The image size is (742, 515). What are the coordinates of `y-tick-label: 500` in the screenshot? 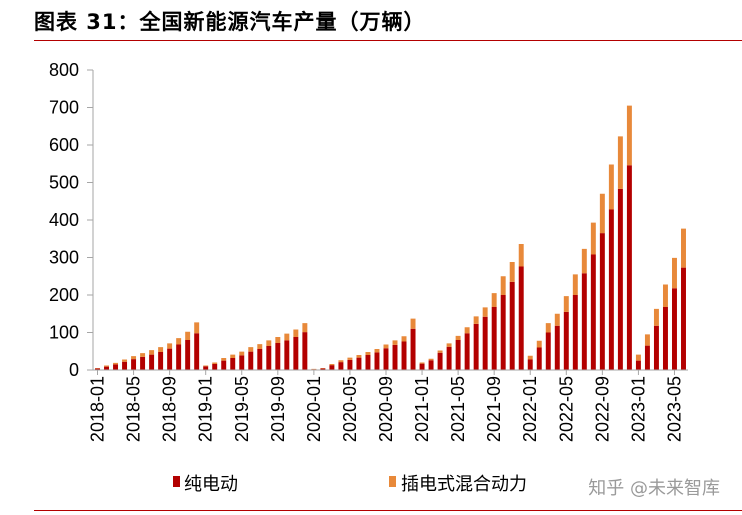 It's located at (64, 183).